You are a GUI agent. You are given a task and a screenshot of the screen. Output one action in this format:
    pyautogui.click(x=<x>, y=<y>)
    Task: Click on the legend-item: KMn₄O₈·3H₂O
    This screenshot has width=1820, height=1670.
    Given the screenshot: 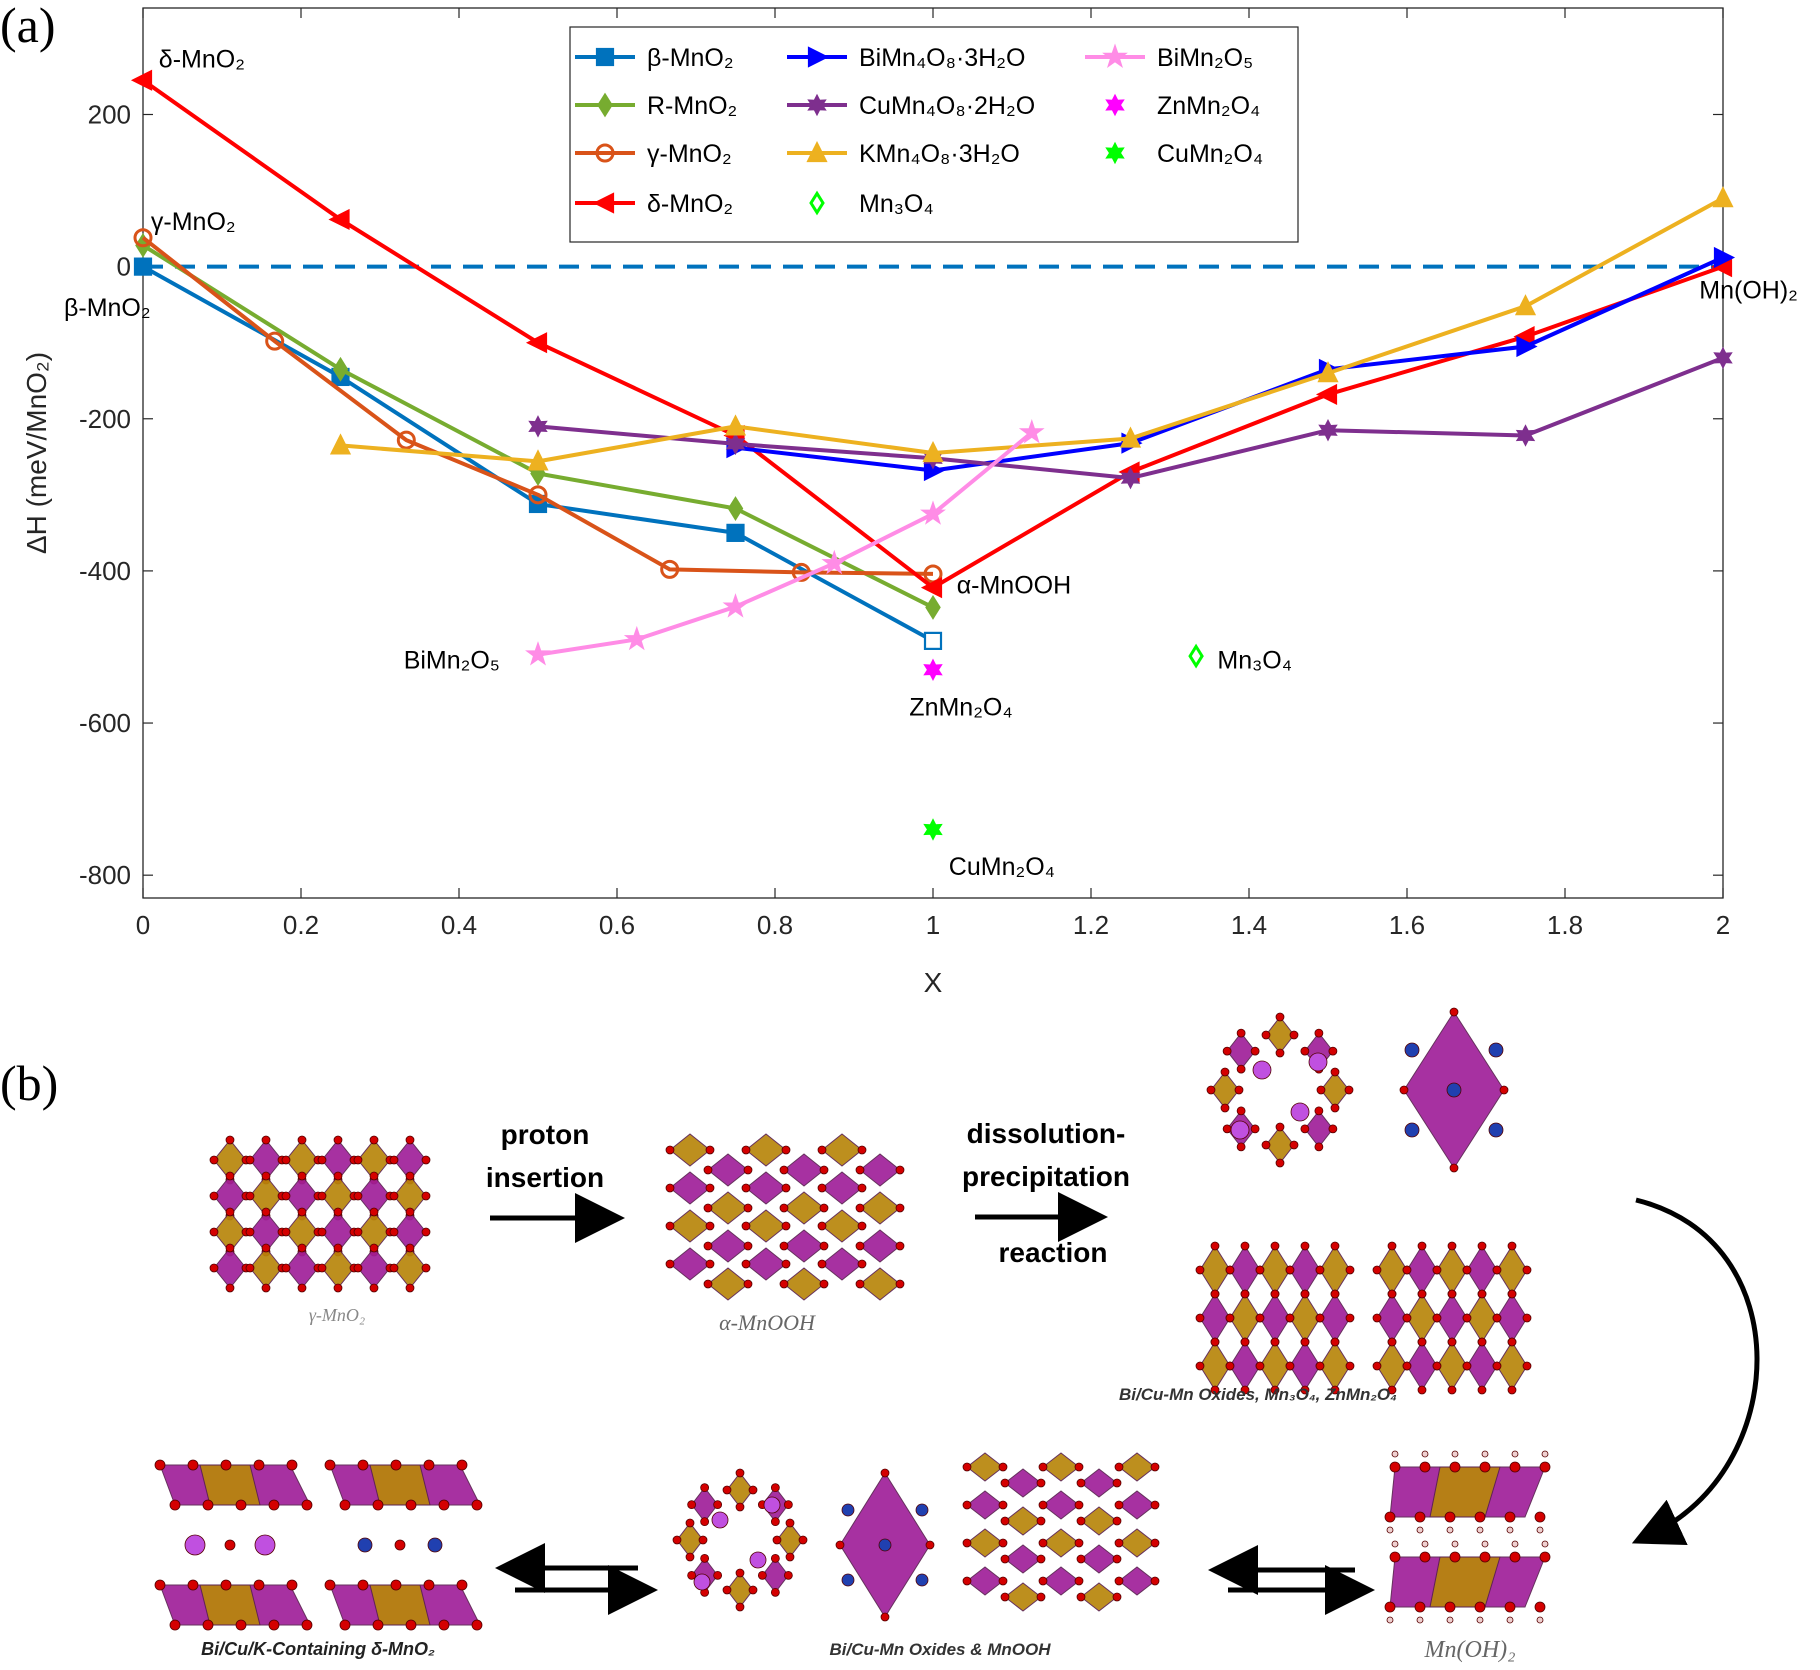 What is the action you would take?
    pyautogui.click(x=903, y=154)
    